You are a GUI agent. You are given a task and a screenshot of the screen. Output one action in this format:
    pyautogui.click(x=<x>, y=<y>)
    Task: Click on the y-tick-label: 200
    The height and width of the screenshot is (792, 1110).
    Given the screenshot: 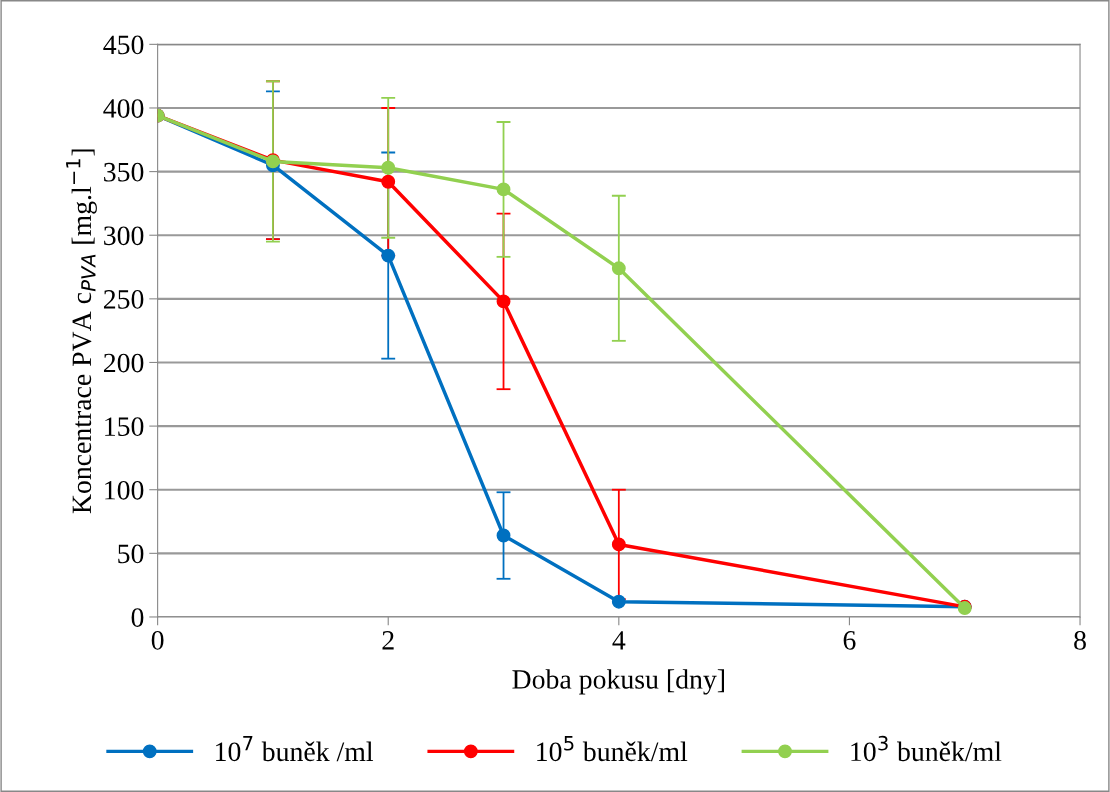 What is the action you would take?
    pyautogui.click(x=123, y=363)
    